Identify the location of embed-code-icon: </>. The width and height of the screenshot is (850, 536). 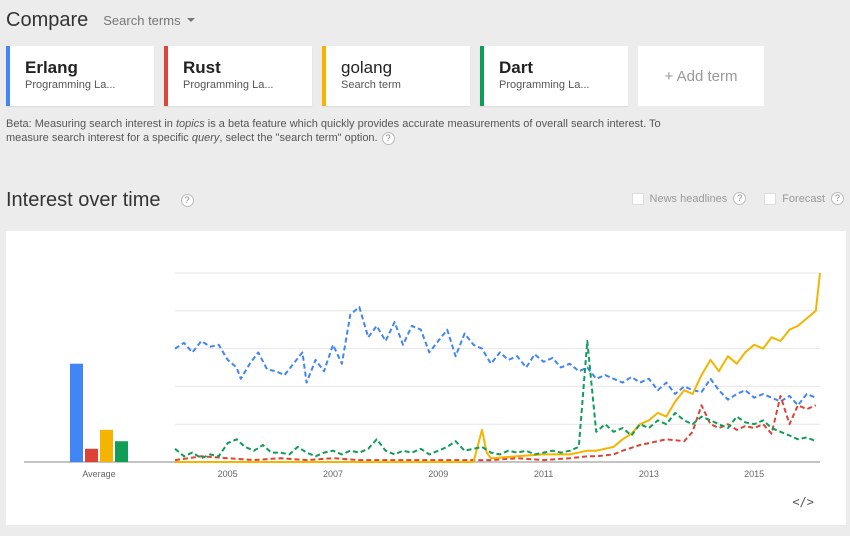
(803, 502).